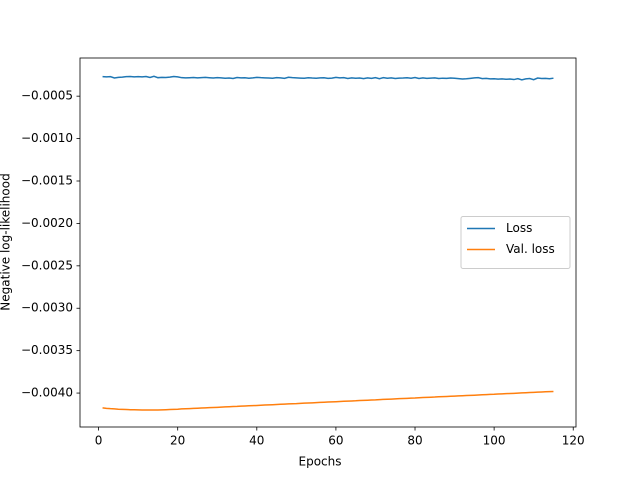  Describe the element at coordinates (47, 265) in the screenshot. I see `y-tick-label: −0.0025` at that location.